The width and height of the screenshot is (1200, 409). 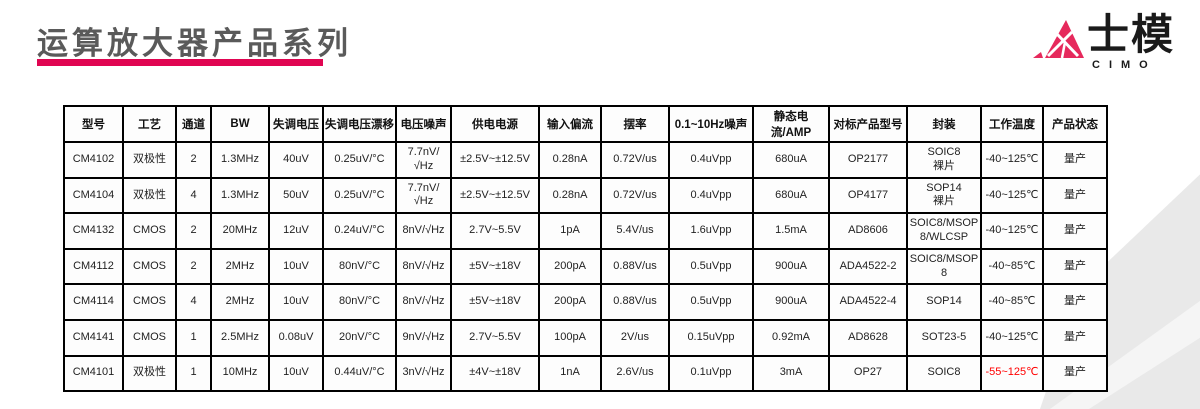 I want to click on cell-input-bias: 100pA, so click(x=570, y=337).